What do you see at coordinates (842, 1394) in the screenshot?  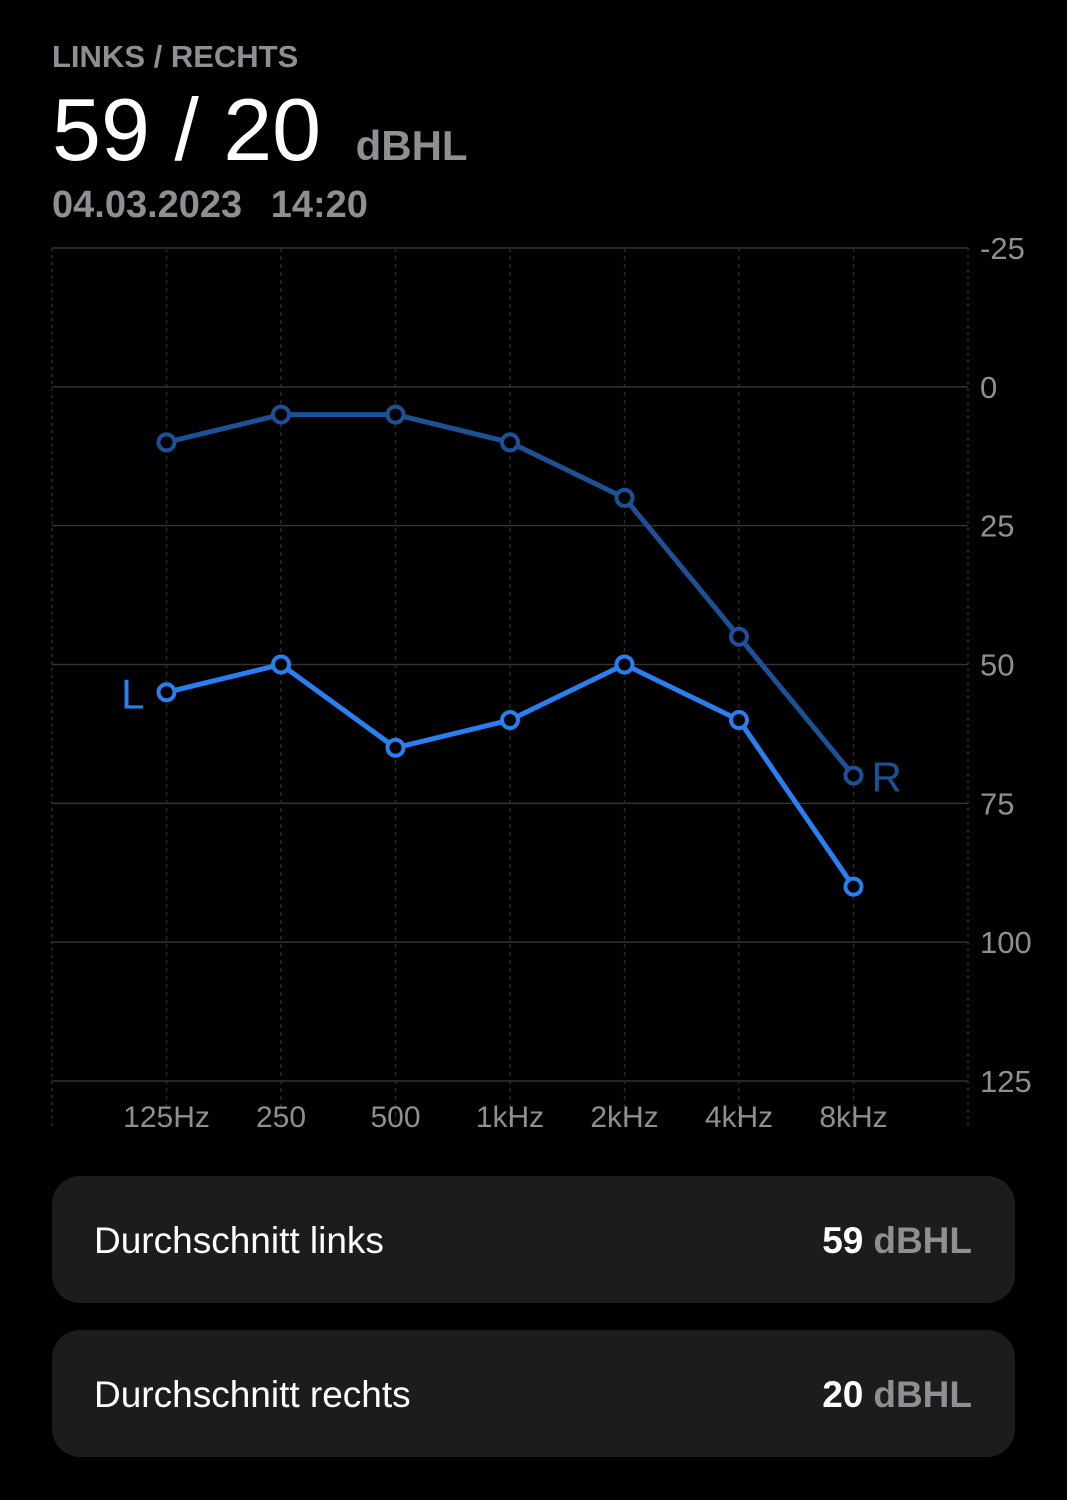 I see `card-number: 20` at bounding box center [842, 1394].